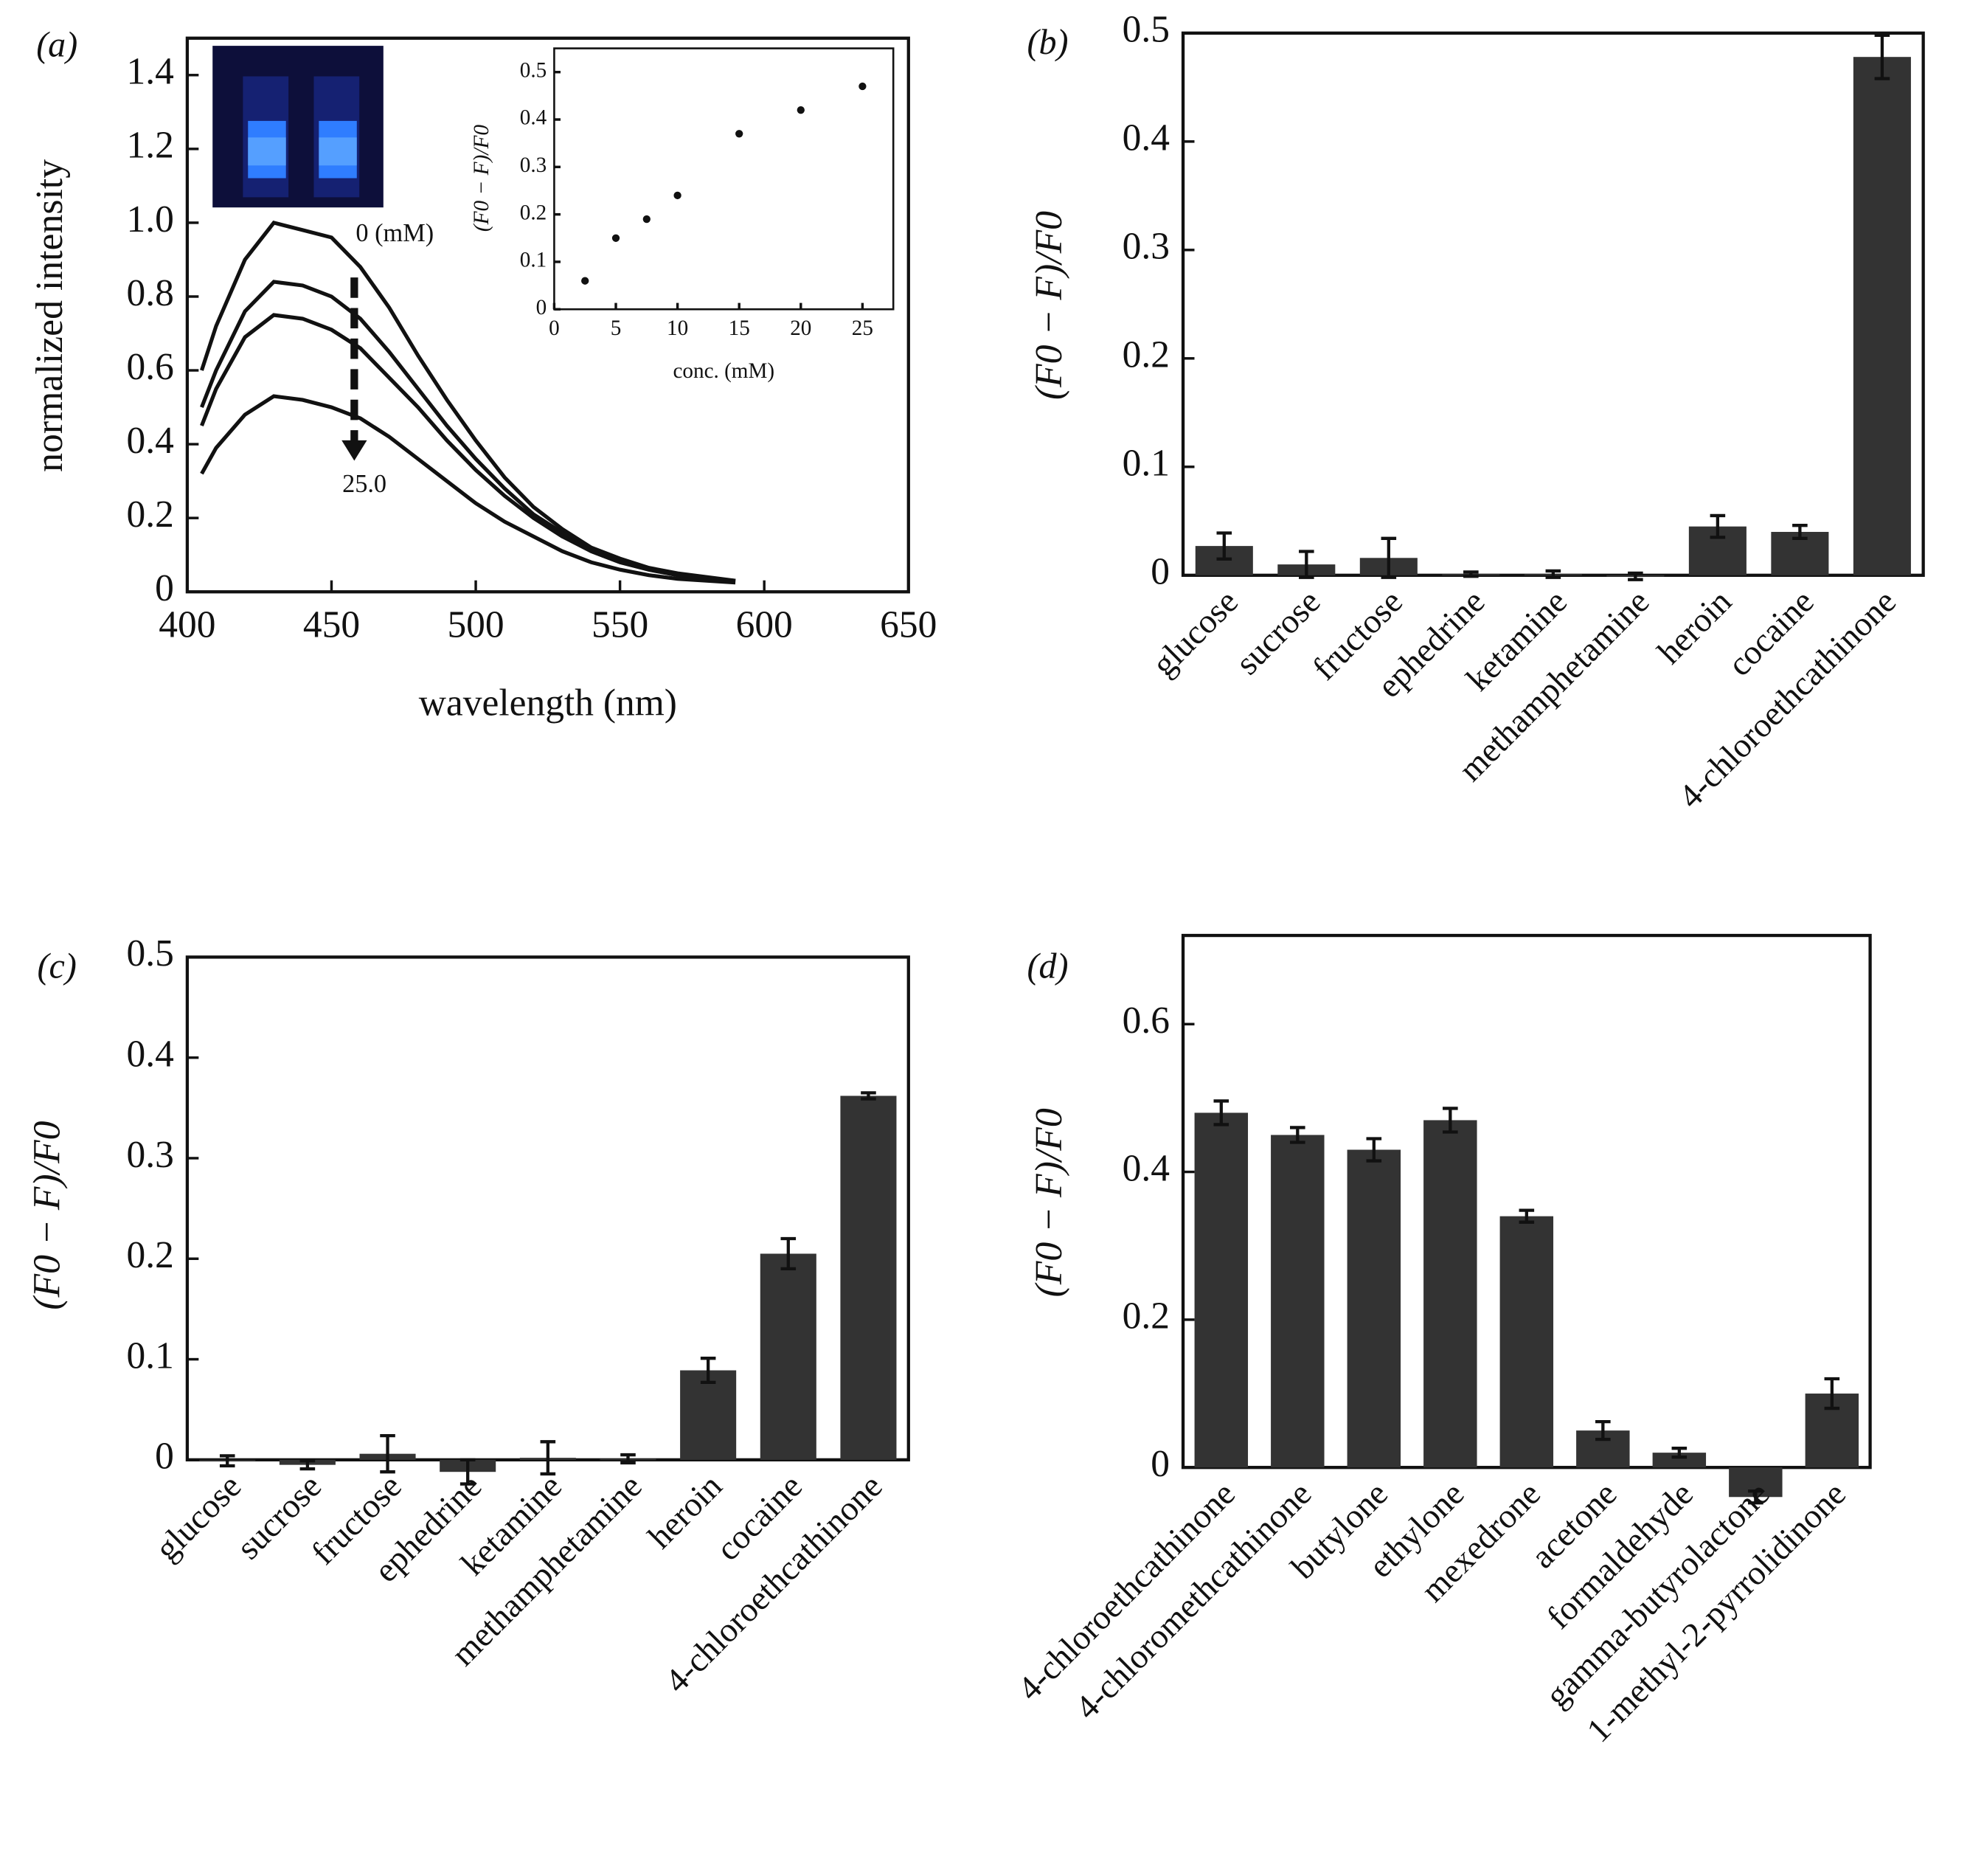 The width and height of the screenshot is (1984, 1876). I want to click on x-tick-label: 15, so click(739, 328).